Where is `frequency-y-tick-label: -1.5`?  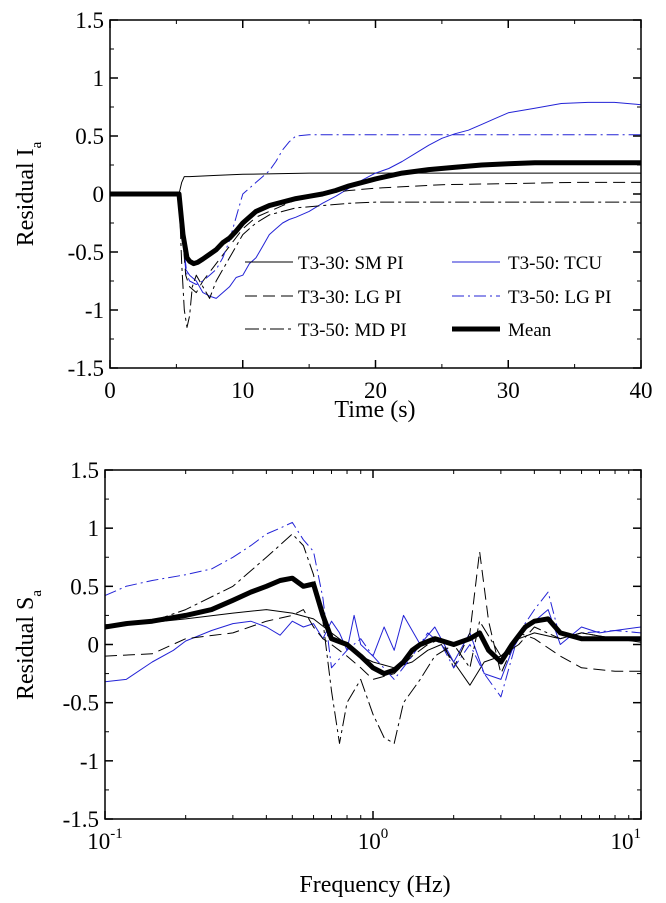 frequency-y-tick-label: -1.5 is located at coordinates (81, 819).